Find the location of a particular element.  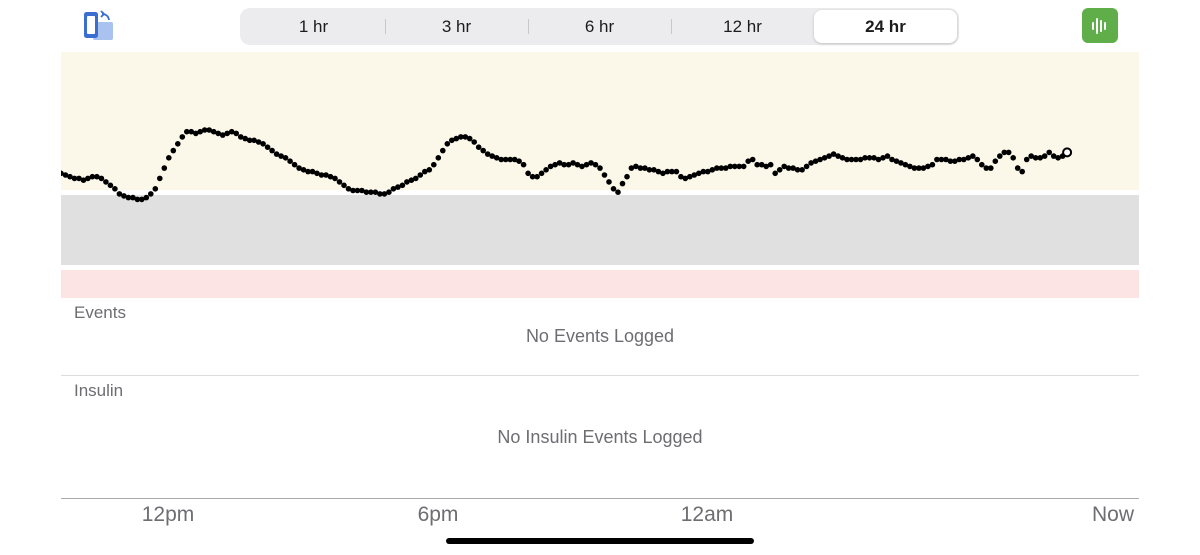

range-3hr: 3 hr is located at coordinates (456, 26).